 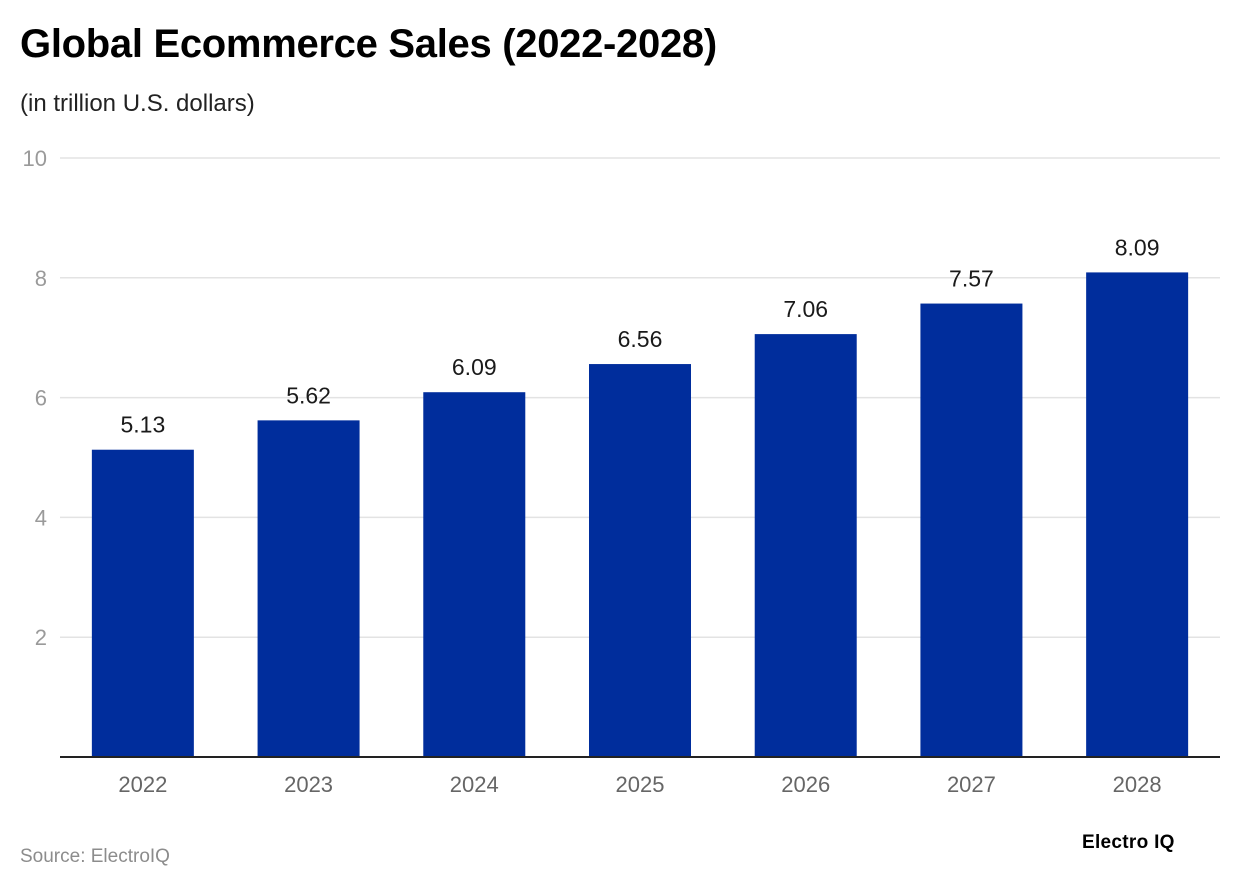 What do you see at coordinates (142, 425) in the screenshot?
I see `data-label: 5.13` at bounding box center [142, 425].